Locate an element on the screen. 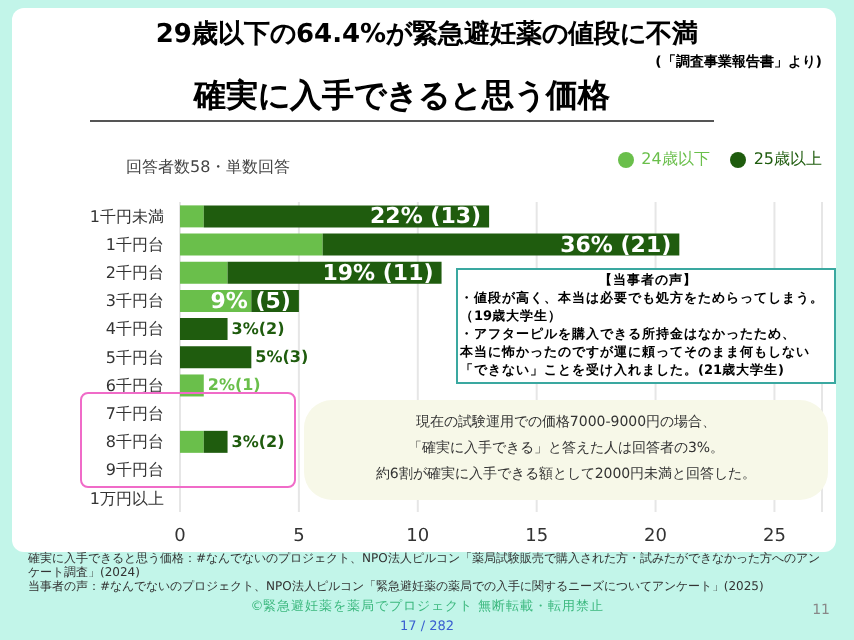 Image resolution: width=854 pixels, height=640 pixels. total-label: 22% (13) is located at coordinates (426, 216).